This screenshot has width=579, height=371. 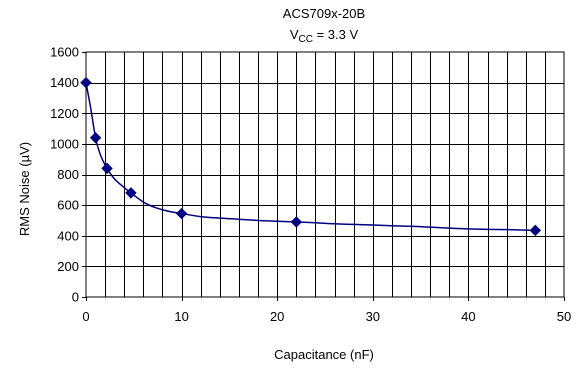 I want to click on y-tick-label: 800, so click(x=68, y=174).